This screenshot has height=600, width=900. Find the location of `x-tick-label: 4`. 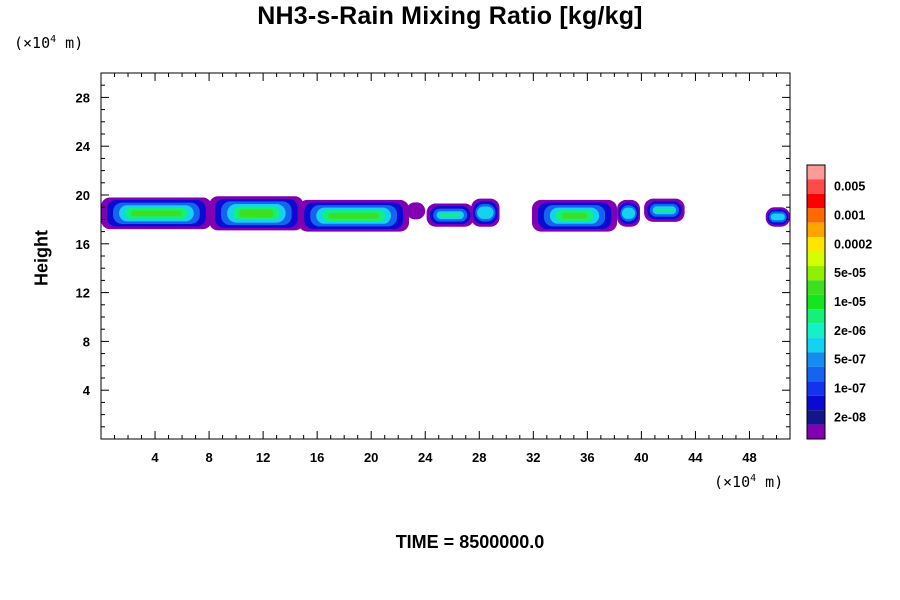

x-tick-label: 4 is located at coordinates (155, 457).